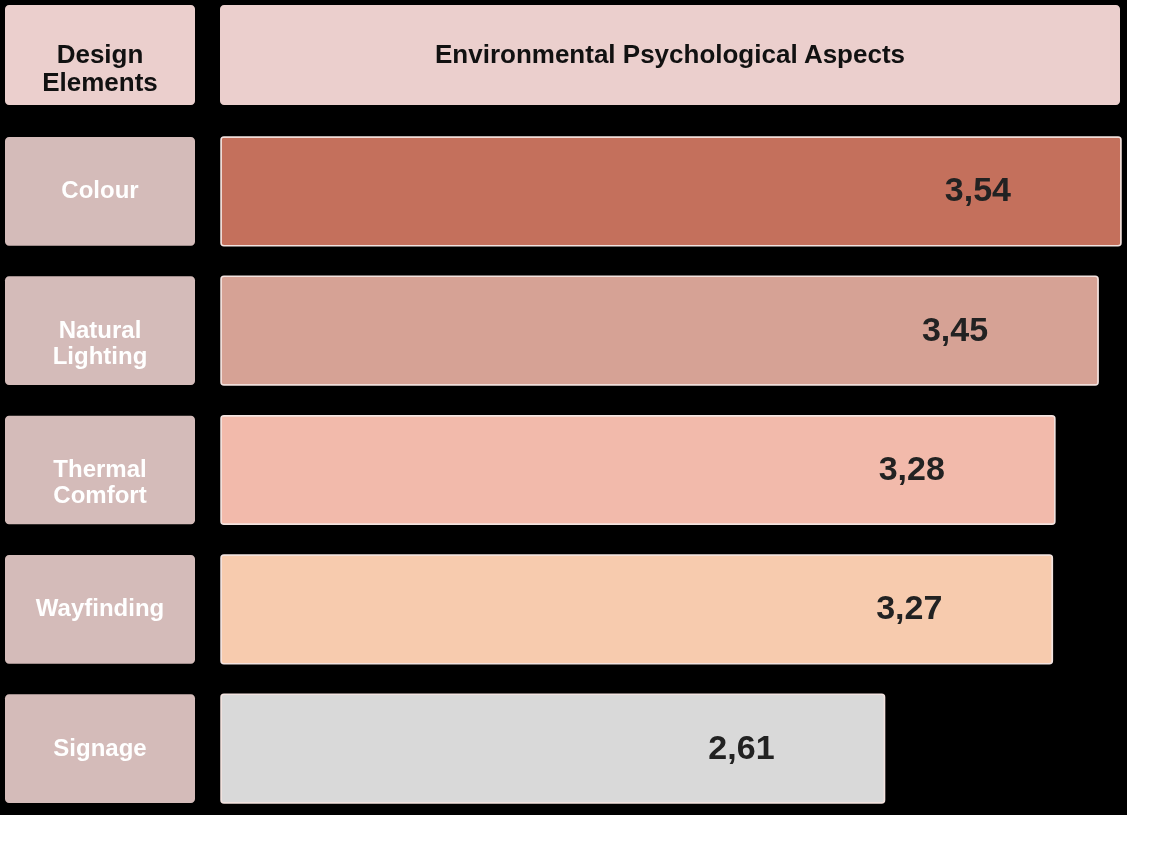 This screenshot has width=1165, height=857. What do you see at coordinates (100, 608) in the screenshot?
I see `y-tick-label: Wayfinding` at bounding box center [100, 608].